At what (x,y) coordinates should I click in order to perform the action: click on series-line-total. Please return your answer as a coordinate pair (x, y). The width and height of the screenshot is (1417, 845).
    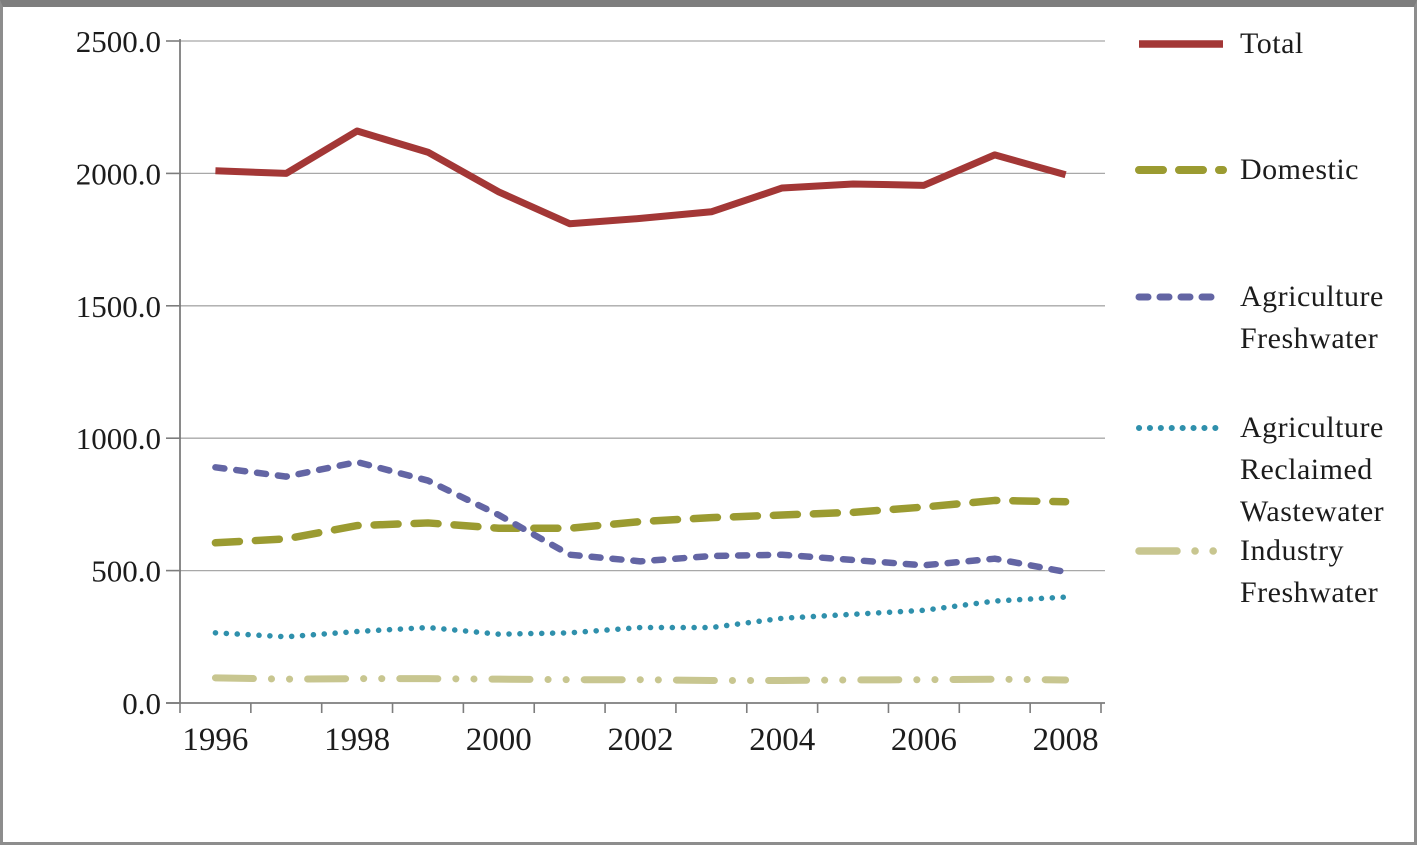
    Looking at the image, I should click on (641, 177).